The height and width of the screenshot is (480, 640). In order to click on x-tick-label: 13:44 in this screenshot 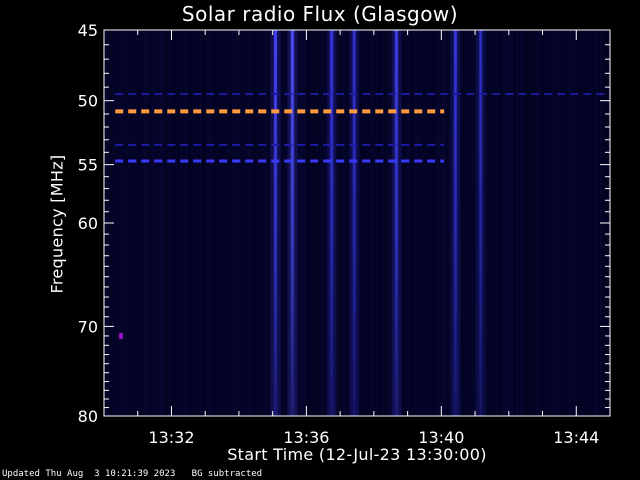, I will do `click(576, 437)`.